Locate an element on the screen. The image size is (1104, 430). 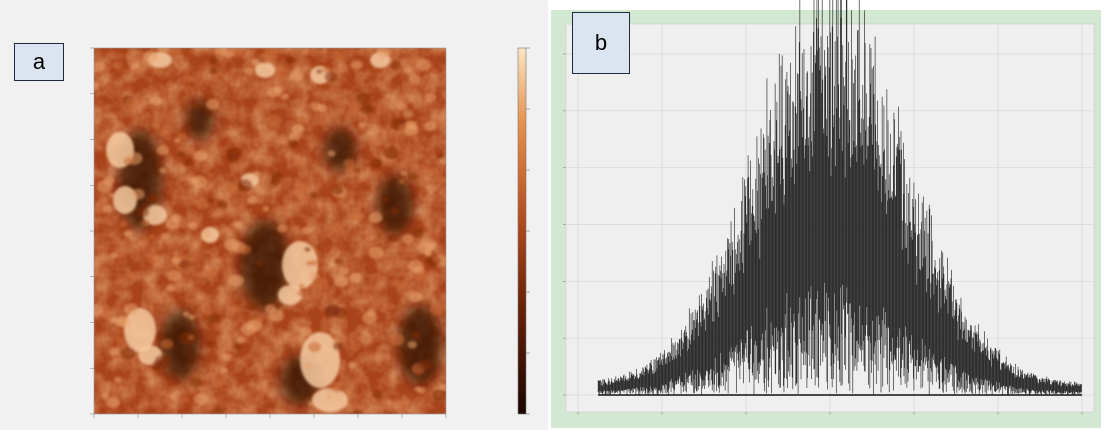
panel-b-label-text: b is located at coordinates (601, 42).